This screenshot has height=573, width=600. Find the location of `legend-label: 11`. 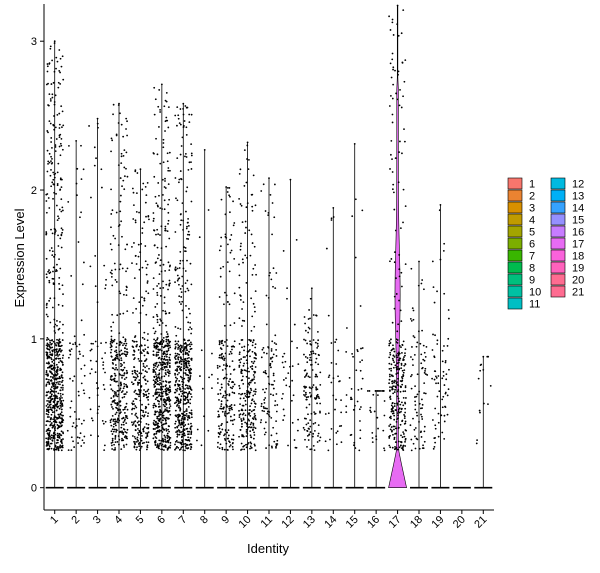

legend-label: 11 is located at coordinates (534, 305).